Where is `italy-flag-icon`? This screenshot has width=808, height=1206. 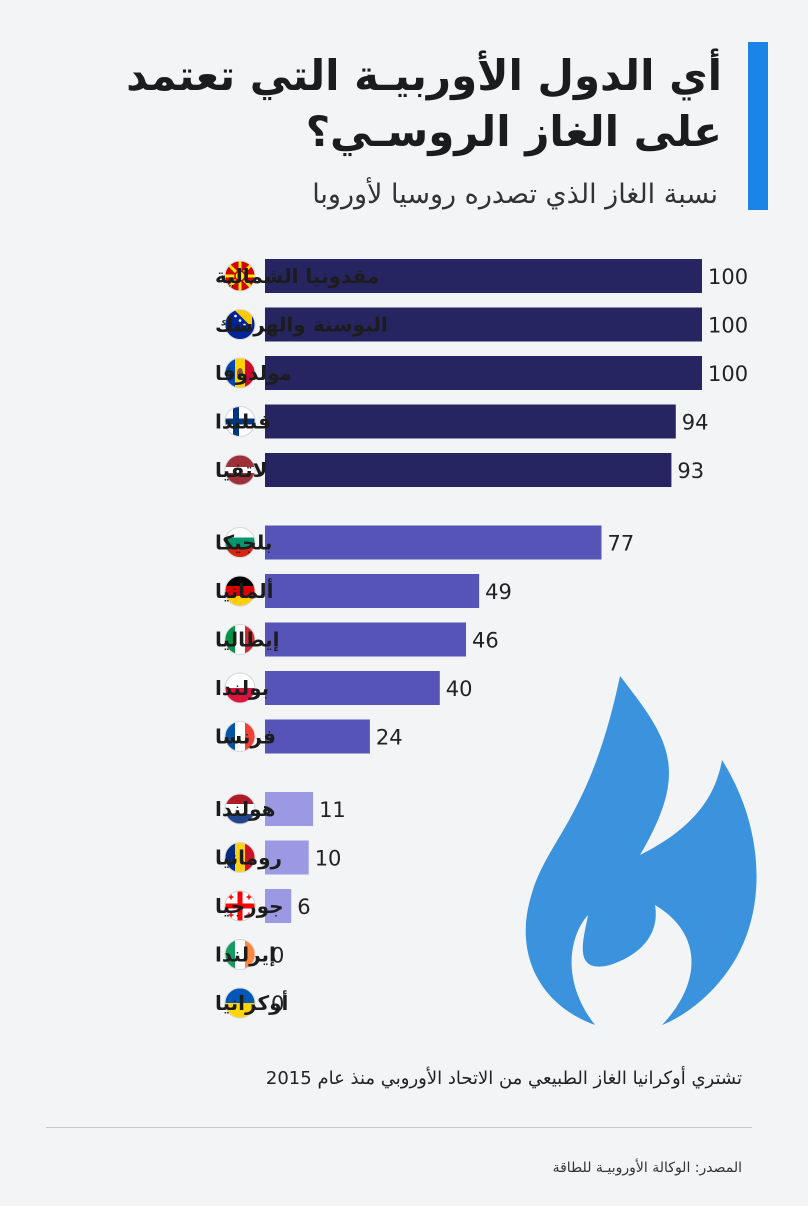
italy-flag-icon is located at coordinates (240, 639).